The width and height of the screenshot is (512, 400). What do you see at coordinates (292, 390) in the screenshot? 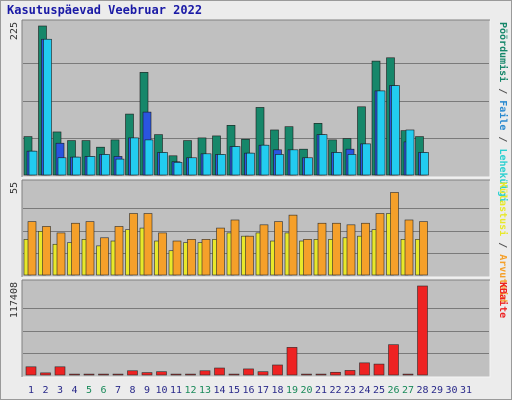
I see `x-tick-day-19: 19` at bounding box center [292, 390].